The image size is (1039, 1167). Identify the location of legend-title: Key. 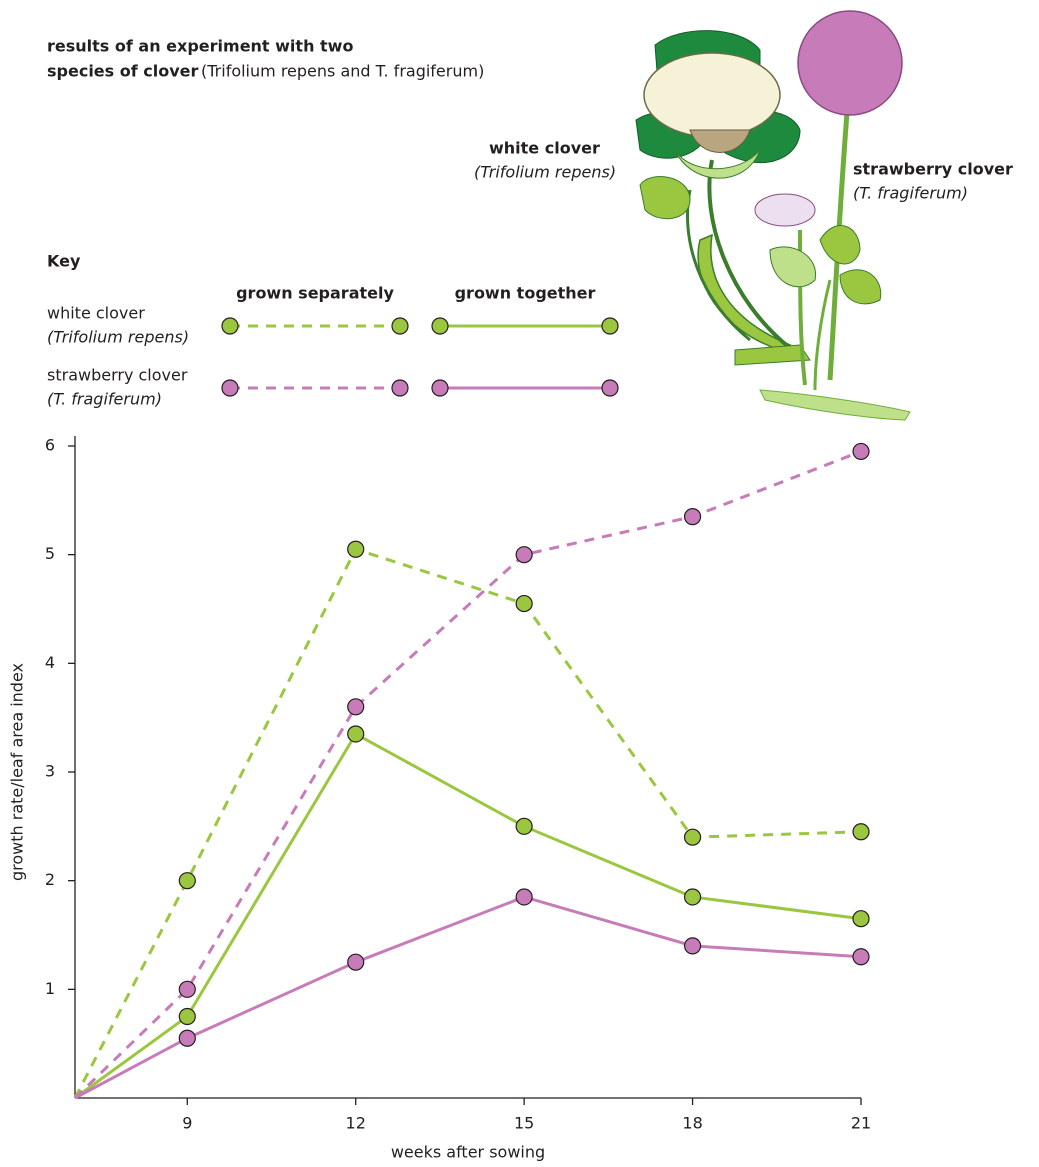
(64, 261).